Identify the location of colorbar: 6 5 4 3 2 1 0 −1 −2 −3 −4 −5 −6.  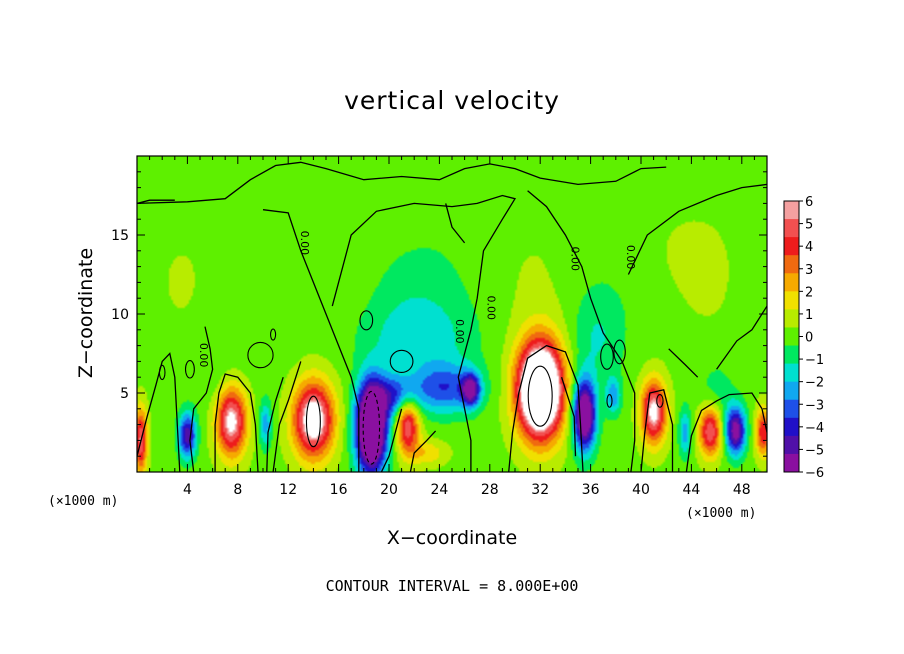
(803, 338).